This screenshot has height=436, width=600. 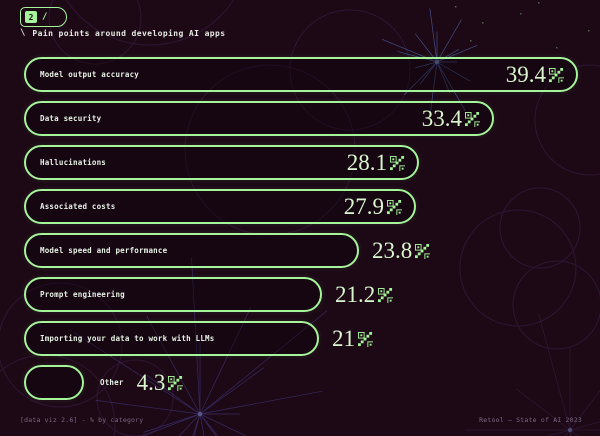 I want to click on bar-value: 39.4, so click(x=535, y=74).